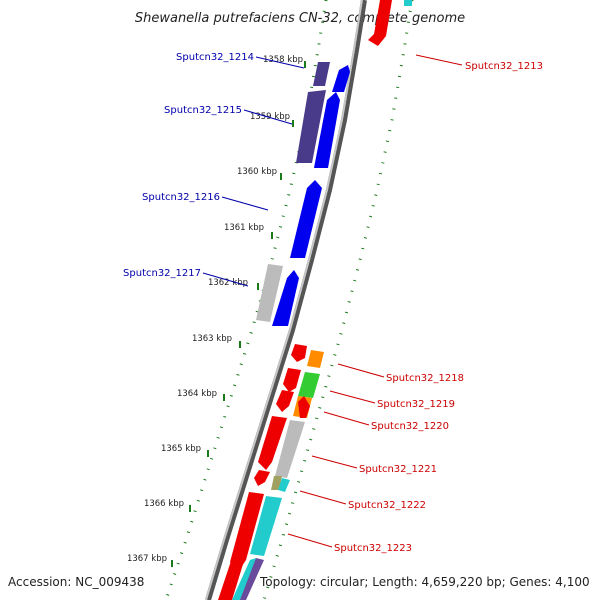 This screenshot has height=600, width=600. I want to click on kbp-label: 1366 kbp, so click(164, 504).